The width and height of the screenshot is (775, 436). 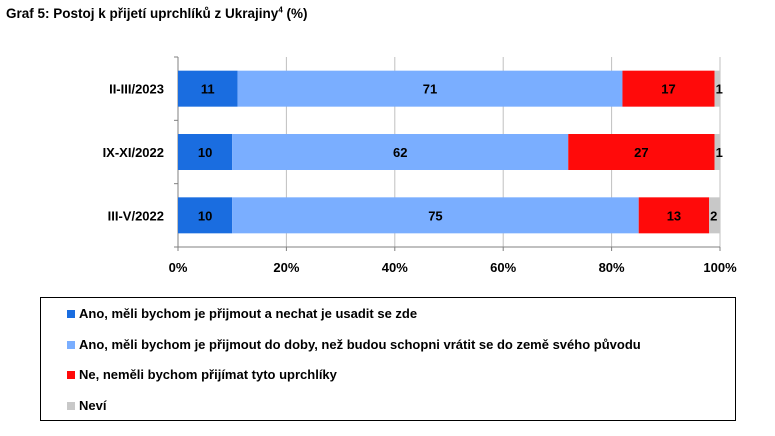 I want to click on x-tick-label: 20%, so click(x=286, y=267).